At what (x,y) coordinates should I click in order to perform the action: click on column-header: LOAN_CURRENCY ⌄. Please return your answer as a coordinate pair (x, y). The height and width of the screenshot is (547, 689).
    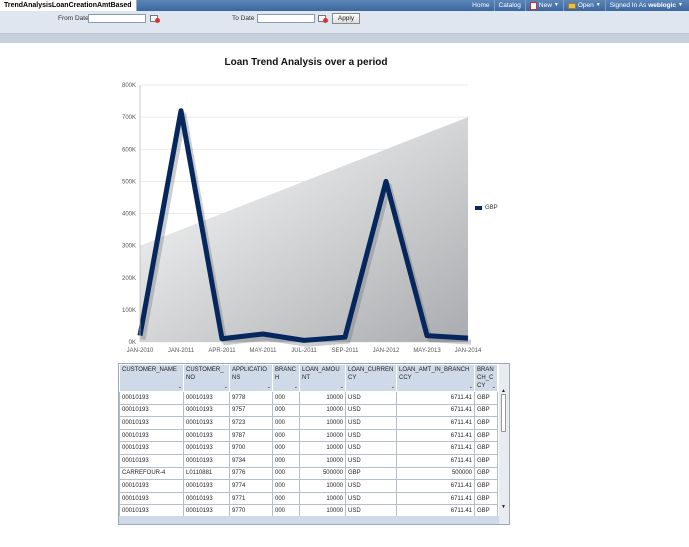
    Looking at the image, I should click on (371, 378).